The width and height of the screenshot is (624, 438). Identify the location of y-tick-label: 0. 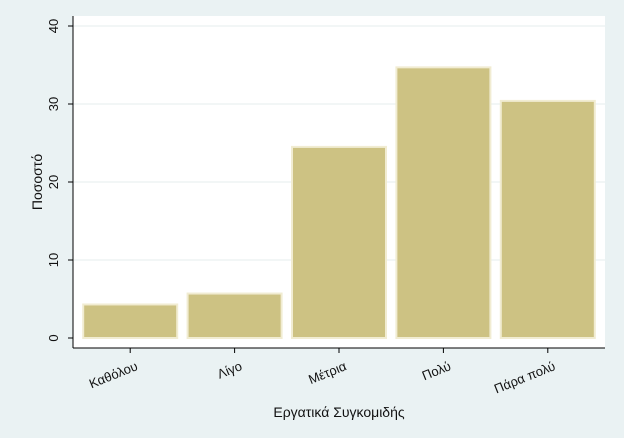
(53, 337).